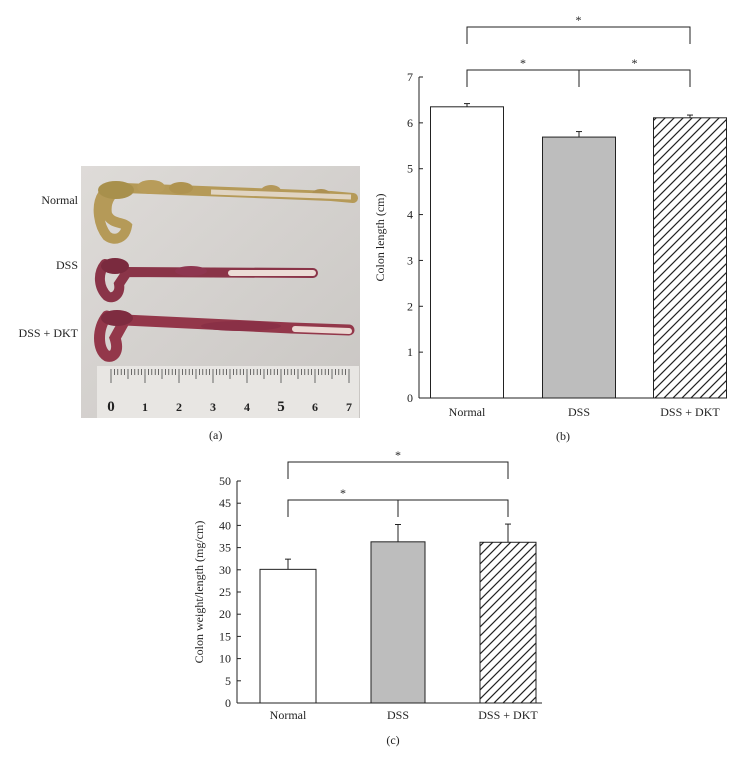 The image size is (756, 764). I want to click on y-tick-label: 7, so click(410, 77).